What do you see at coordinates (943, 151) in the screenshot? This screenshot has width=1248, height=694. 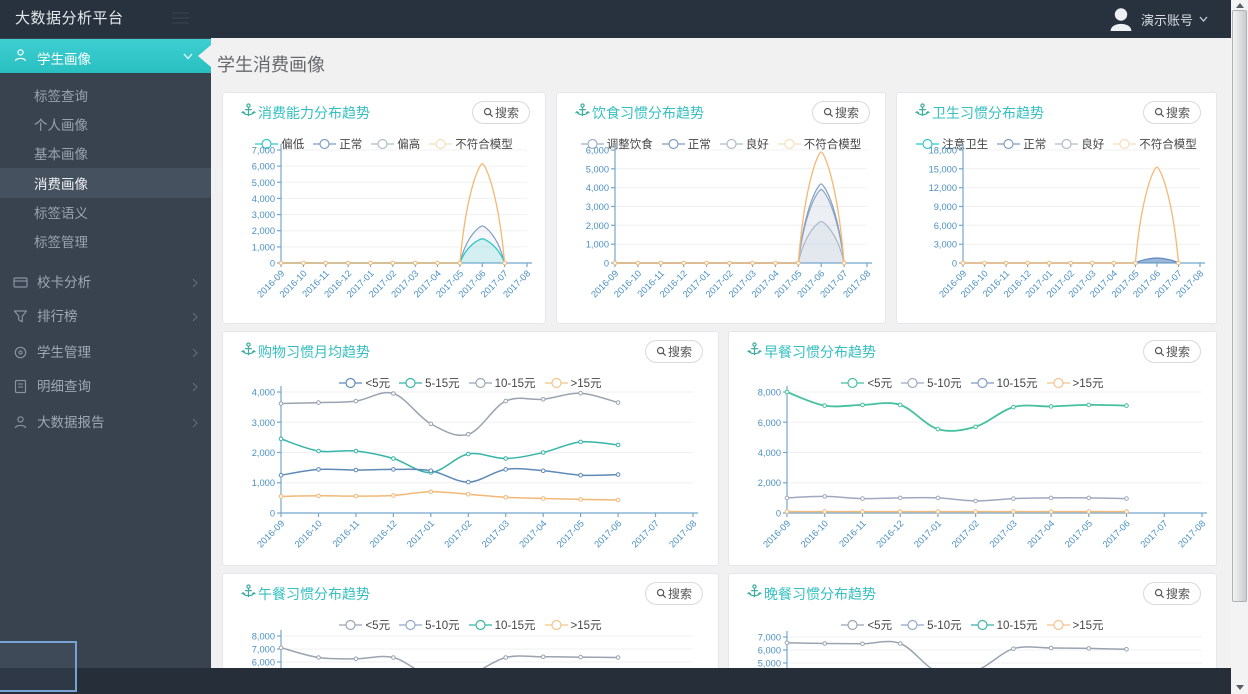 I see `svg-text: 18,000` at bounding box center [943, 151].